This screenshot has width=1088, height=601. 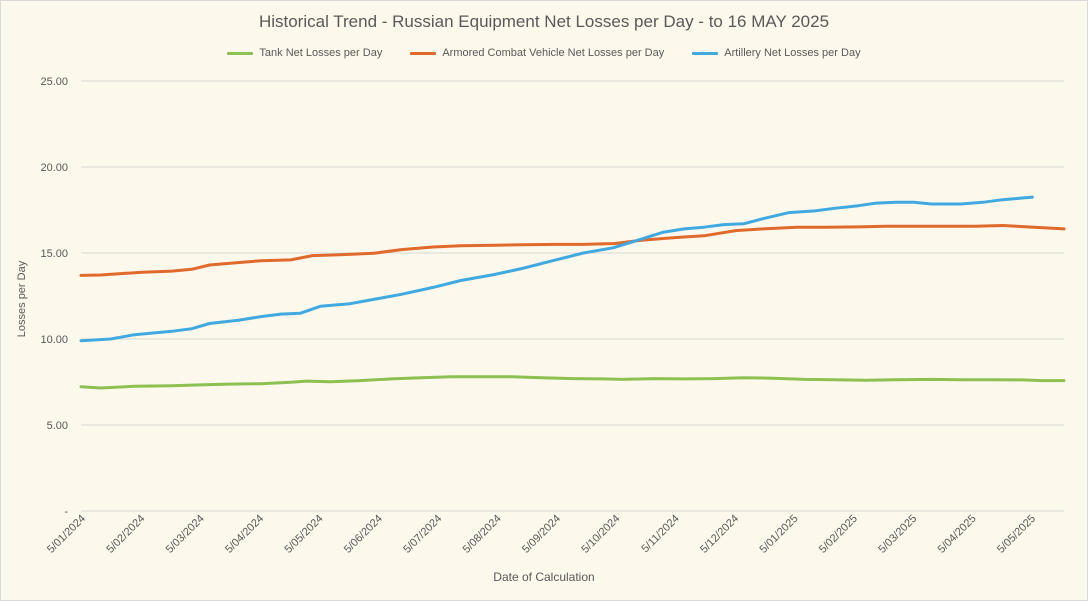 I want to click on x-tick-label: 5/10/2024, so click(x=600, y=534).